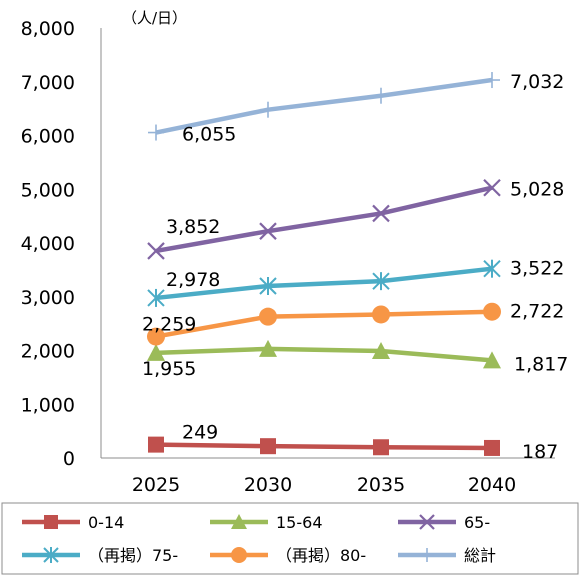 Image resolution: width=583 pixels, height=576 pixels. I want to click on data-label: 1,955, so click(169, 369).